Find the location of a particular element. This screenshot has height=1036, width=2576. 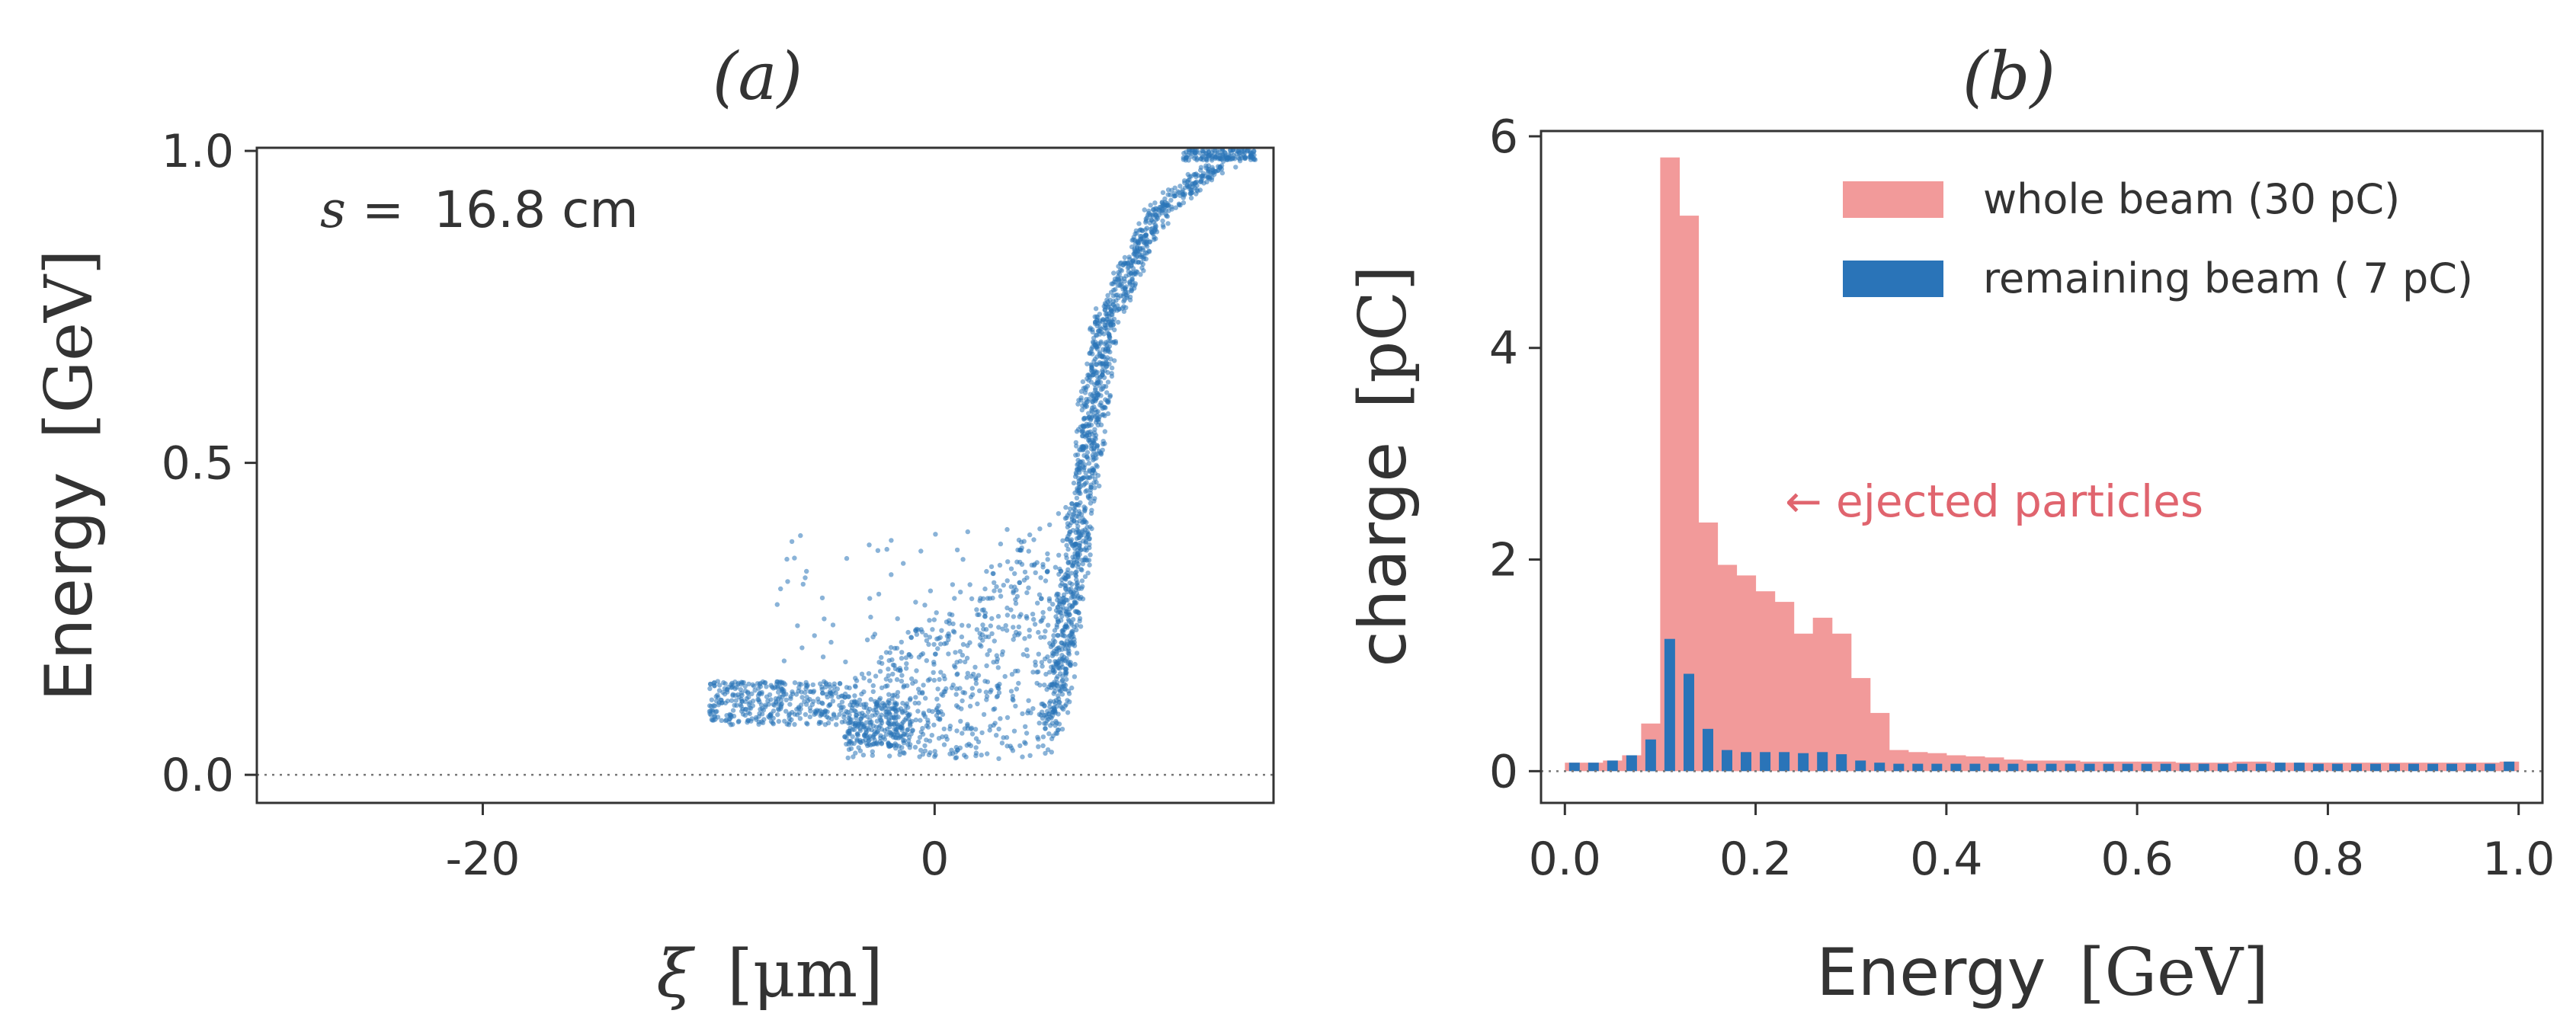

panel-a-label: (a) is located at coordinates (758, 77).